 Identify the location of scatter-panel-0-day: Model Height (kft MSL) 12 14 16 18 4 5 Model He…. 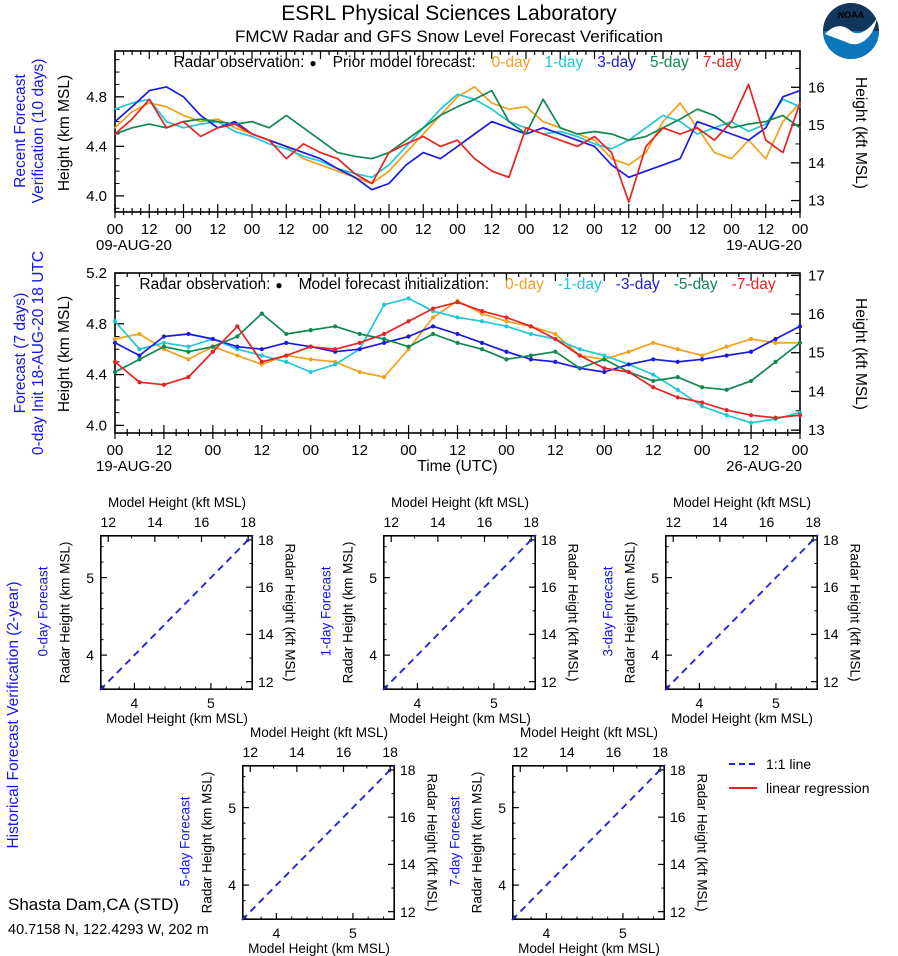
(167, 610).